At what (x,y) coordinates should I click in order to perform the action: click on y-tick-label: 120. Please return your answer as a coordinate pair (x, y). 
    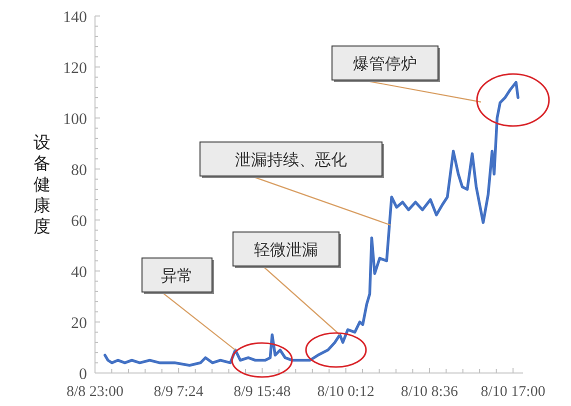
    Looking at the image, I should click on (75, 68).